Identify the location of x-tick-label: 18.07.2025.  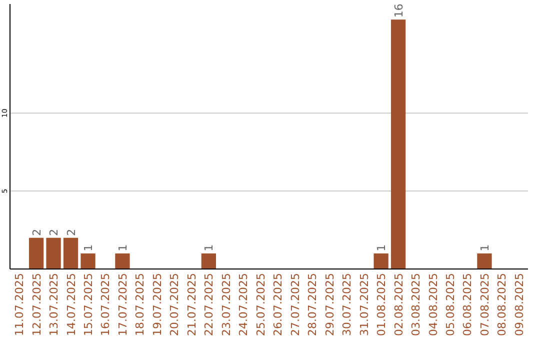
(140, 304).